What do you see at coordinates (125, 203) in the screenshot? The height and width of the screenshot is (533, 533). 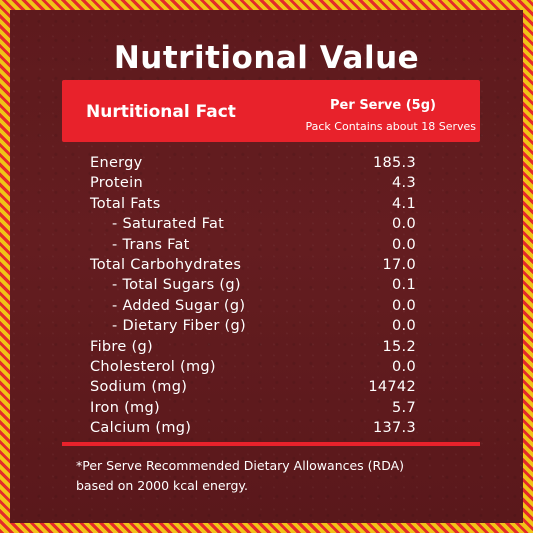 I see `row-label: Total Fats` at bounding box center [125, 203].